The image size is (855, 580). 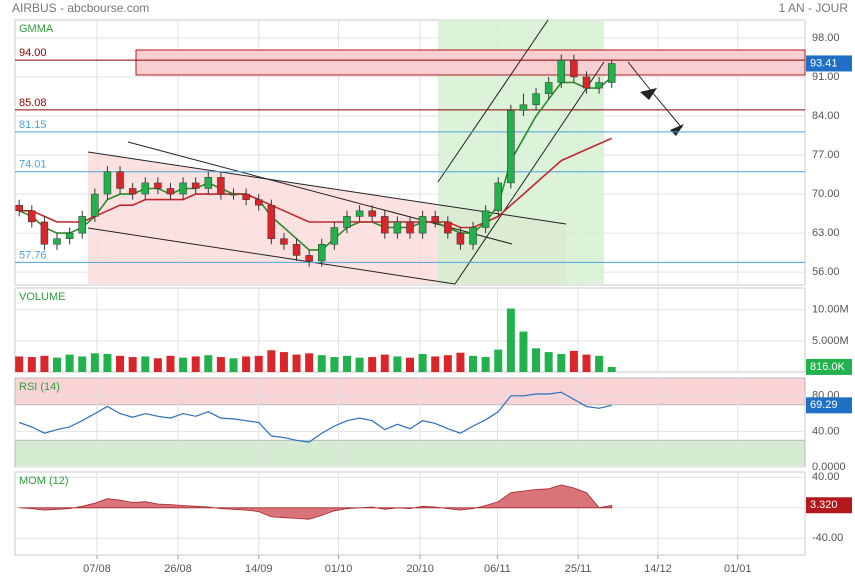 What do you see at coordinates (826, 155) in the screenshot?
I see `y-tick-label: 77.00` at bounding box center [826, 155].